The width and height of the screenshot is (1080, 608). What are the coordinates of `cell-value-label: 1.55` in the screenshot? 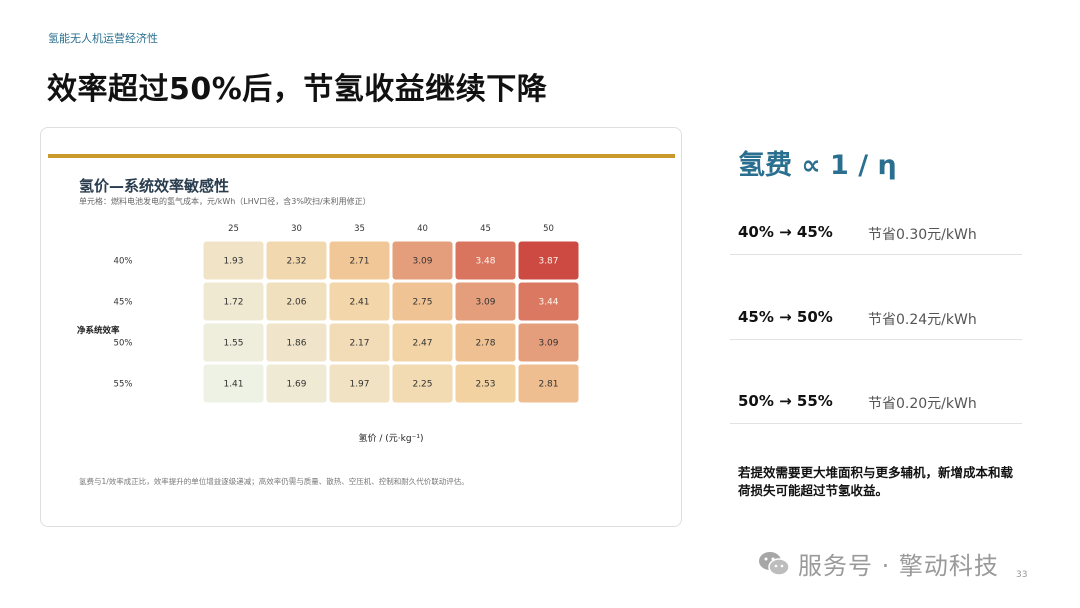 It's located at (233, 344).